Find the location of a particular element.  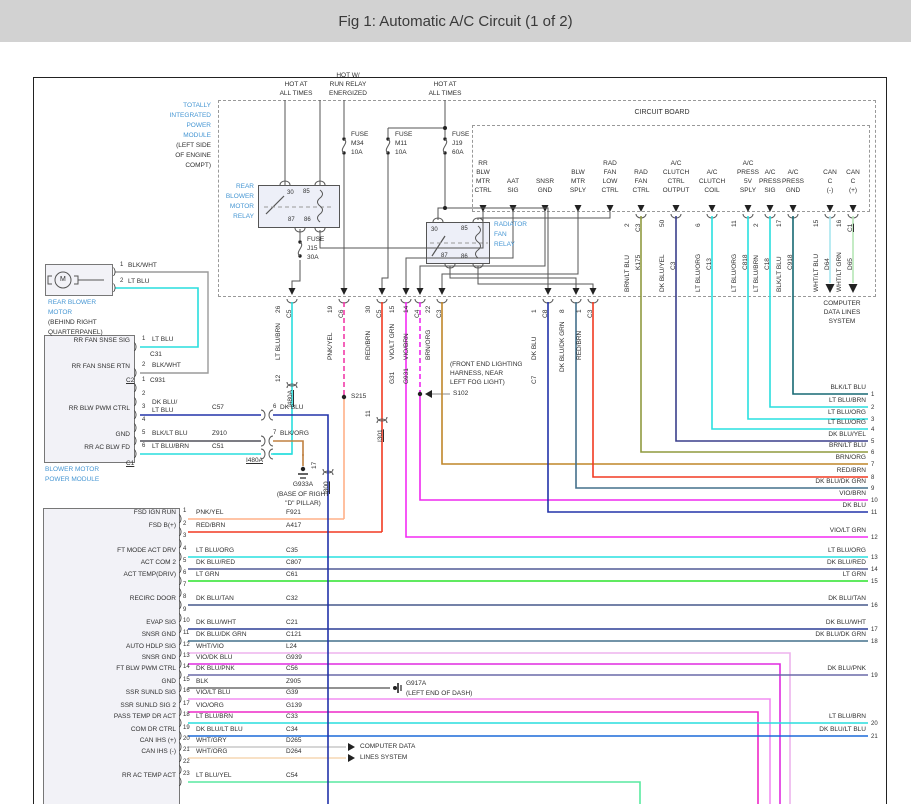

computer-data-lines-label: LINES SYSTEM is located at coordinates (384, 757).